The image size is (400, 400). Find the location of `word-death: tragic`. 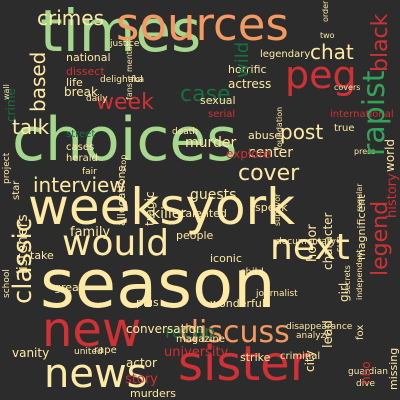

word-death: tragic is located at coordinates (150, 208).